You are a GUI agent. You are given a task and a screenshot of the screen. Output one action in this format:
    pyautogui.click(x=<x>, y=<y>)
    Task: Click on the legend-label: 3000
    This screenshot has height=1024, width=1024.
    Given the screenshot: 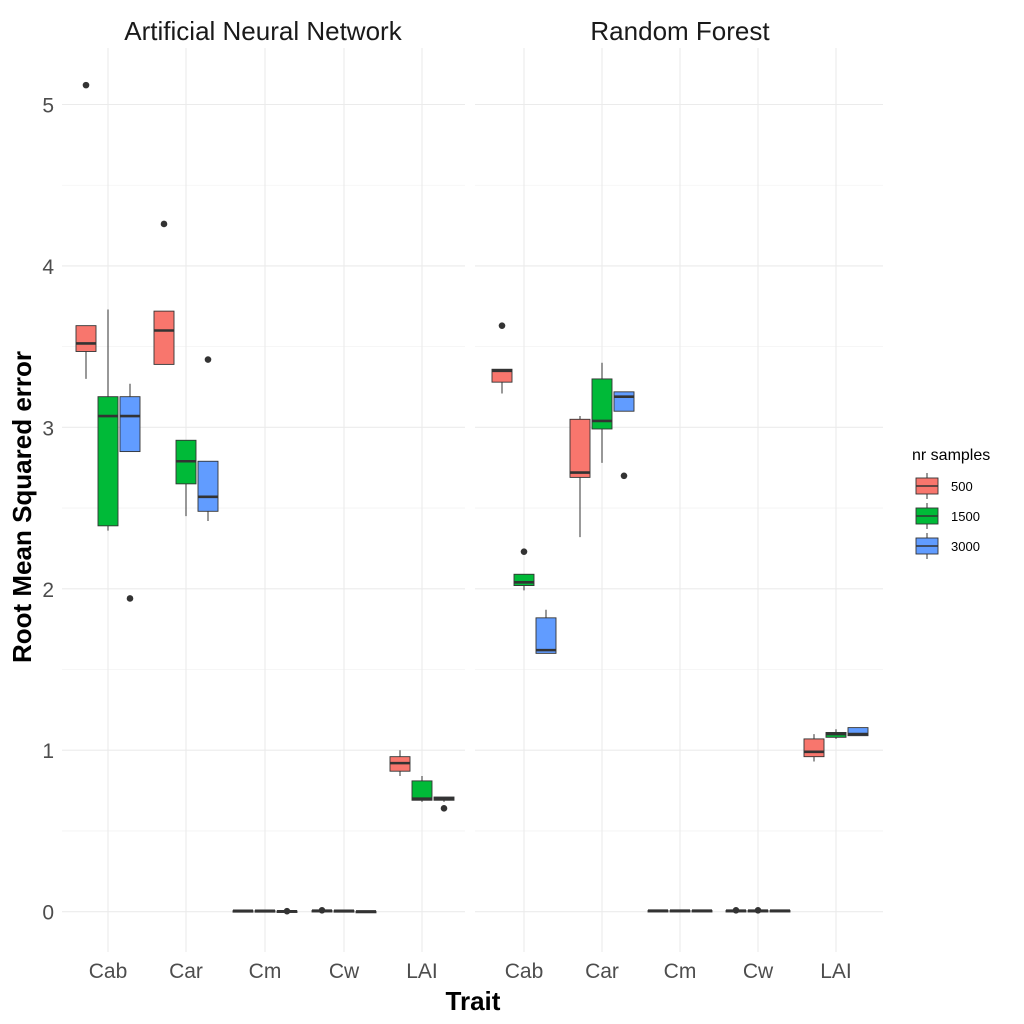 What is the action you would take?
    pyautogui.click(x=965, y=546)
    